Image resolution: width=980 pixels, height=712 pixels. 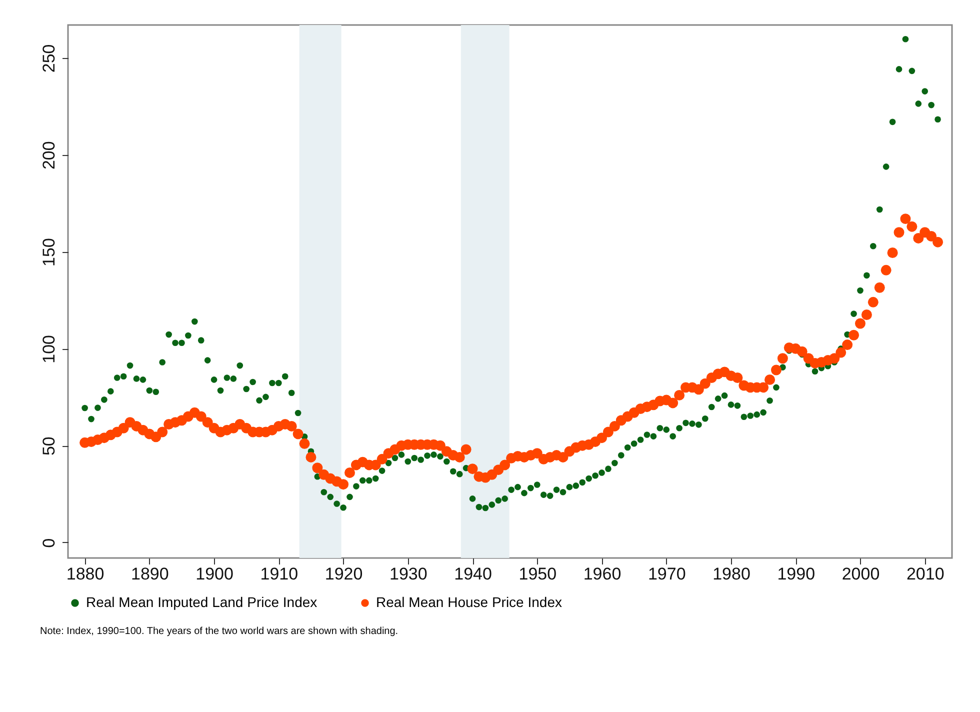 What do you see at coordinates (49, 155) in the screenshot?
I see `y-tick-label: 200` at bounding box center [49, 155].